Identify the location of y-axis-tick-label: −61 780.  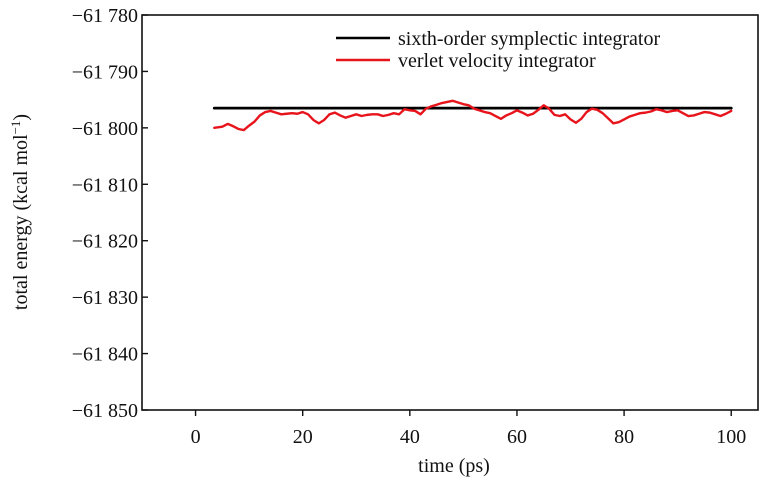
(105, 16).